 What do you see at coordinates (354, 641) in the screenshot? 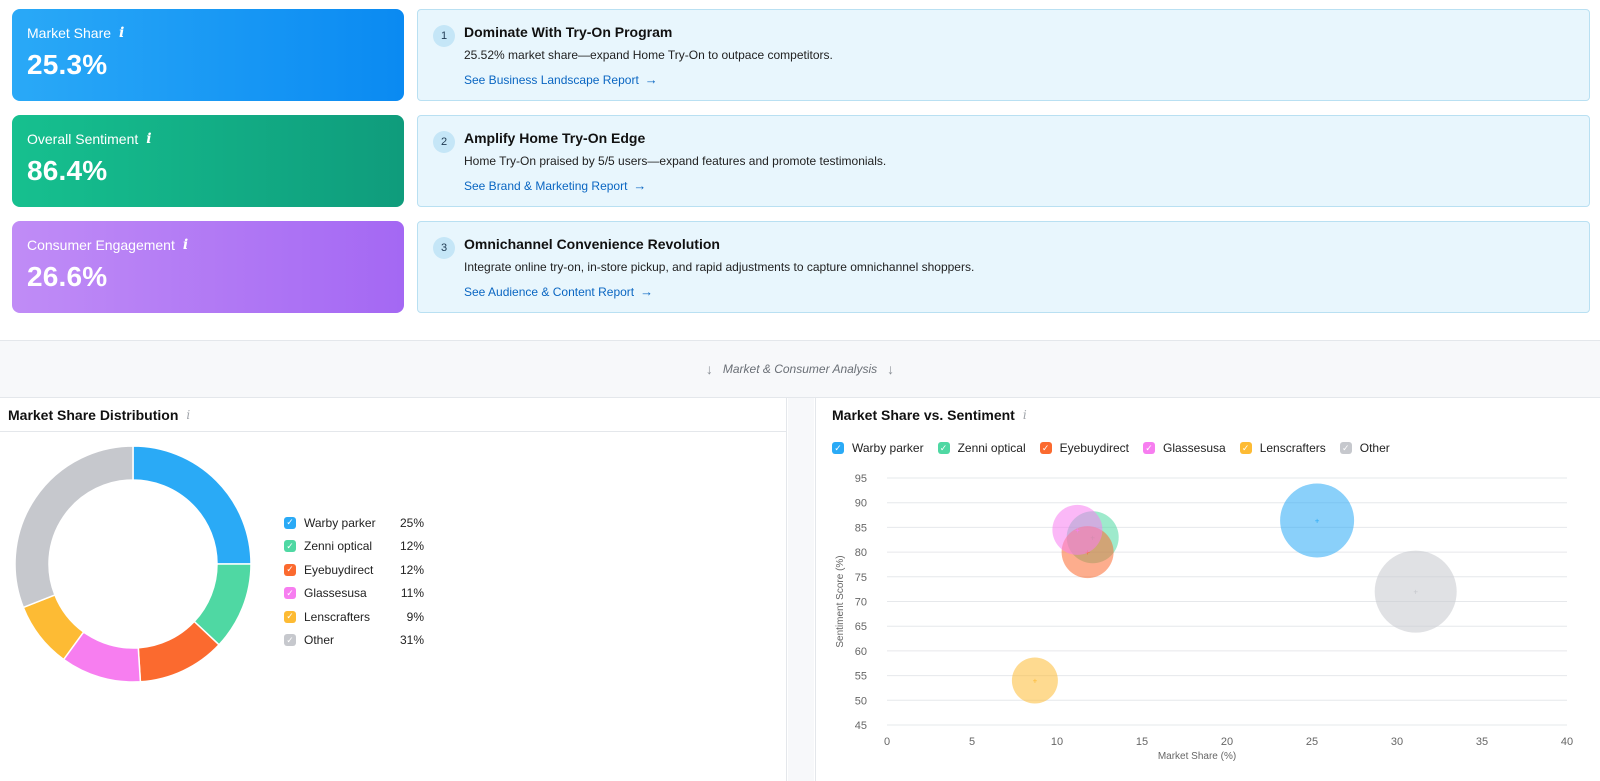
I see `legend-item-other: ✓ Other 31%` at bounding box center [354, 641].